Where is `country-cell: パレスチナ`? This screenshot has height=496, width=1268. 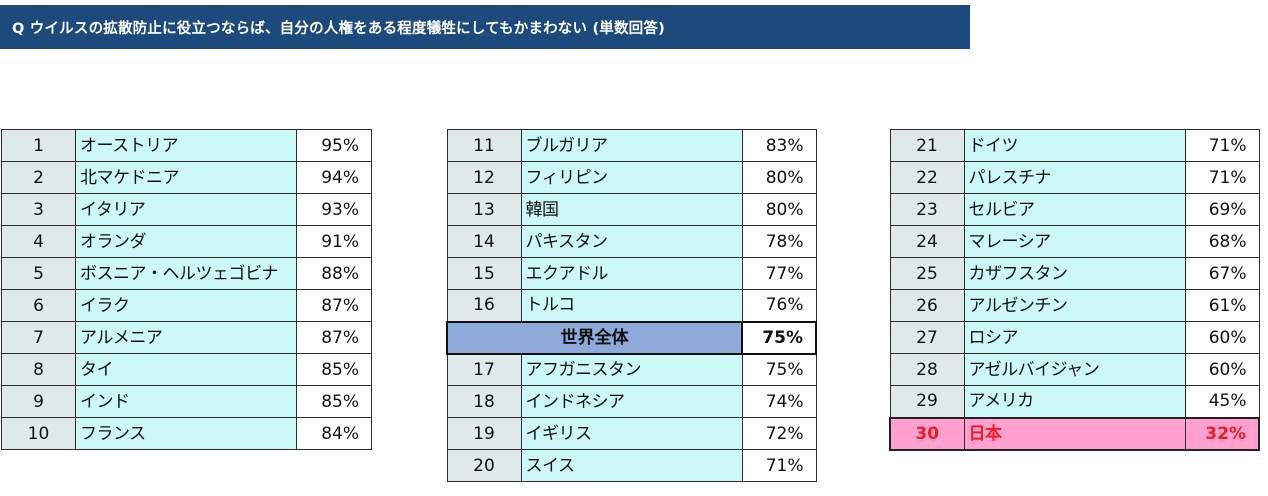 country-cell: パレスチナ is located at coordinates (1074, 177).